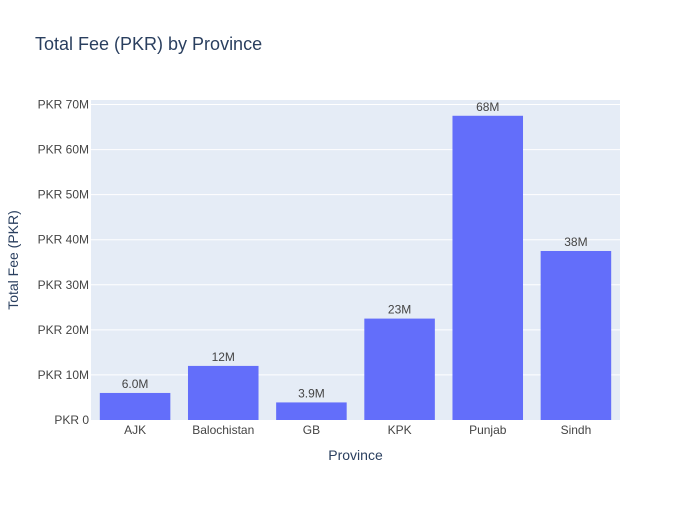 The width and height of the screenshot is (700, 505). I want to click on data-label: 12M, so click(223, 357).